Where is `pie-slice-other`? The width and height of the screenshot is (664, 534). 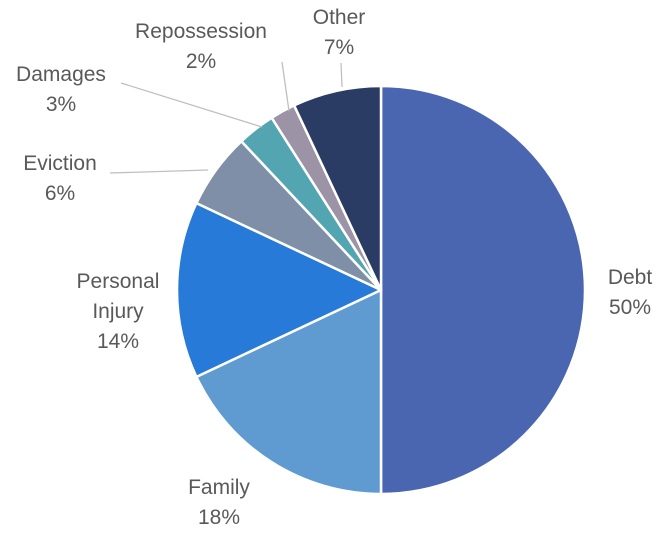
pie-slice-other is located at coordinates (337, 188).